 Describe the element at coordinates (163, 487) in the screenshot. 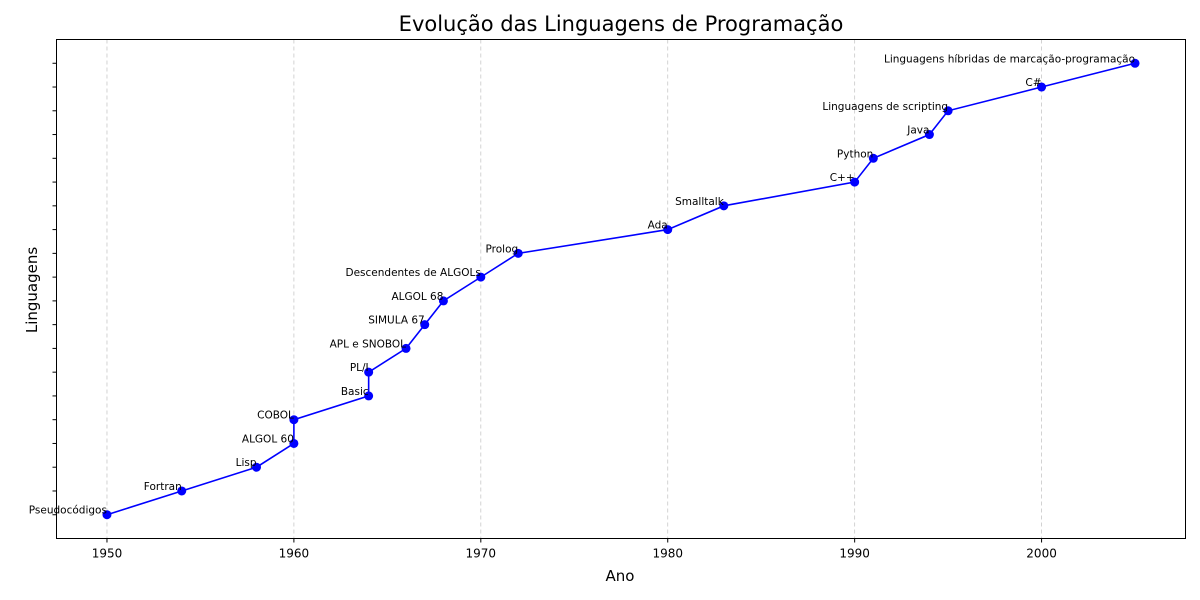

I see `point-label: Fortran` at that location.